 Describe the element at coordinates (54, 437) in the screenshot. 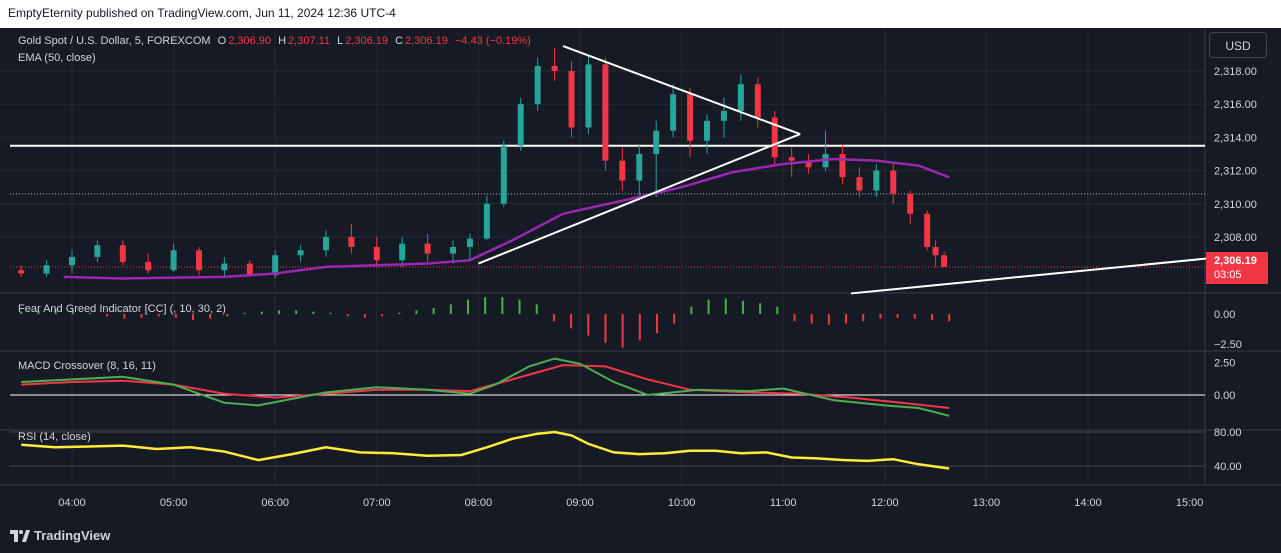

I see `rsi-legend: RSI (14, close)` at that location.